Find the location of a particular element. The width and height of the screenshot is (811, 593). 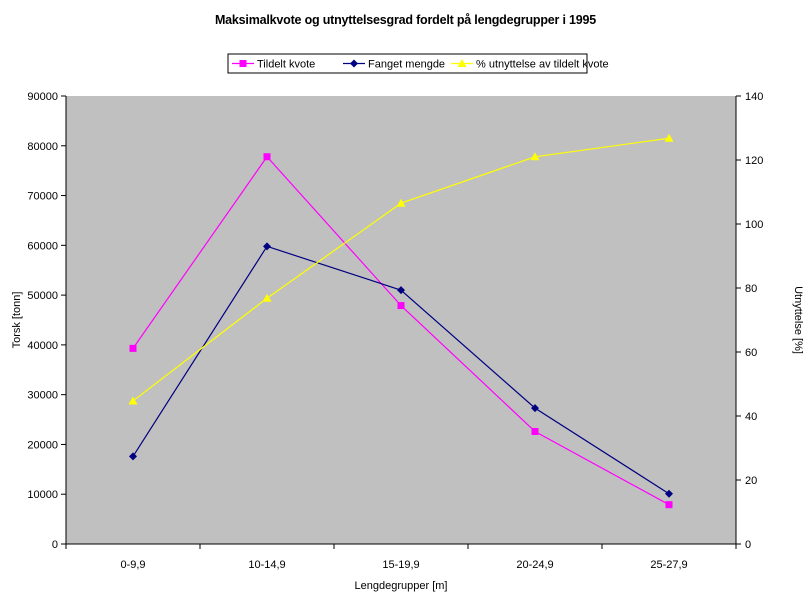

y2-tick-label: 40 is located at coordinates (751, 417).